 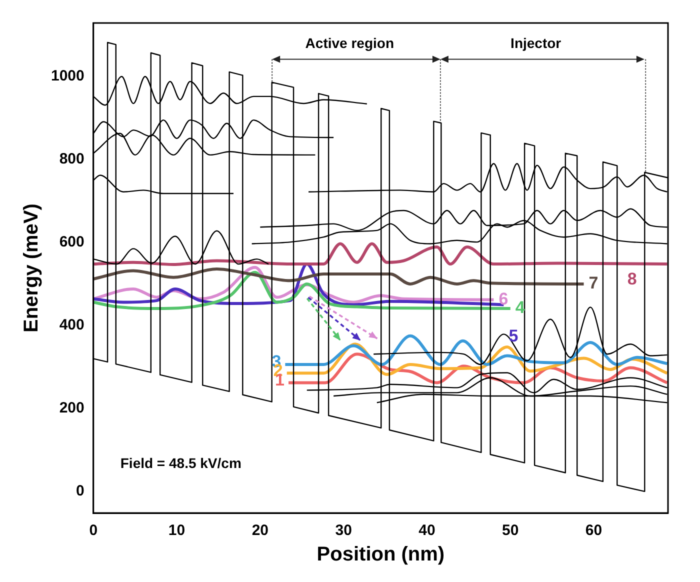 I want to click on x-tick-label: 30, so click(x=343, y=531).